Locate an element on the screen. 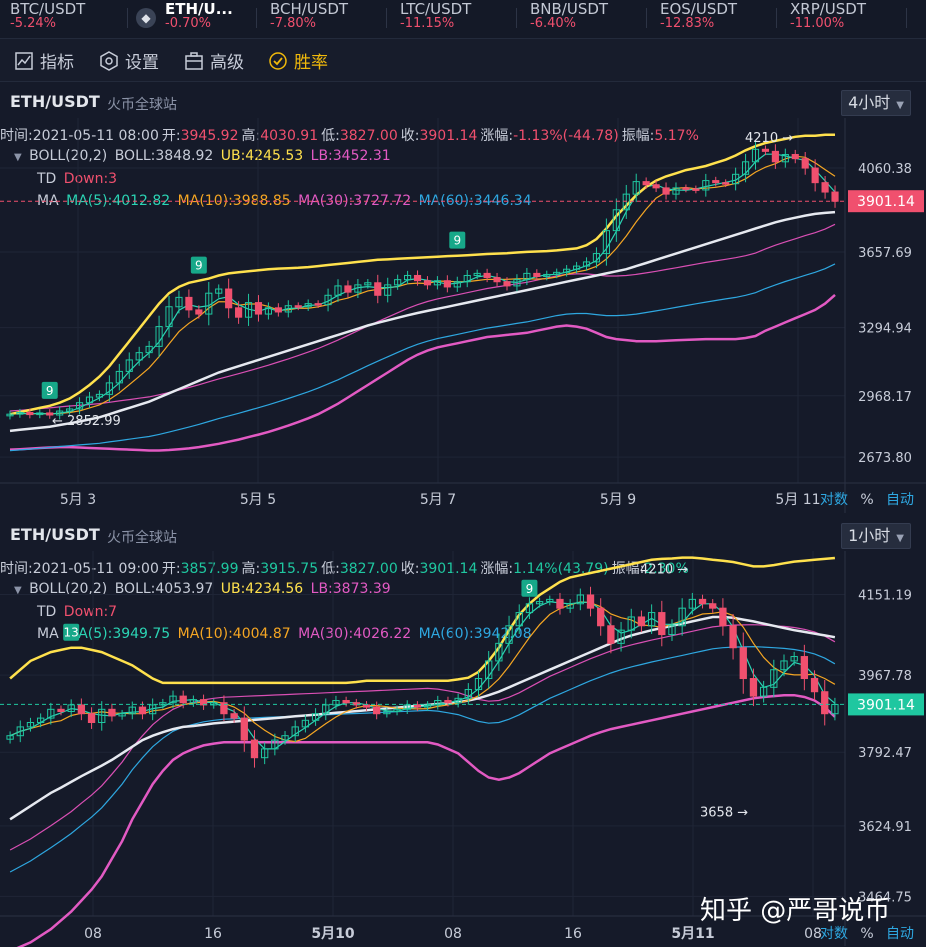 The height and width of the screenshot is (947, 926). interval-label: 1小时 is located at coordinates (869, 535).